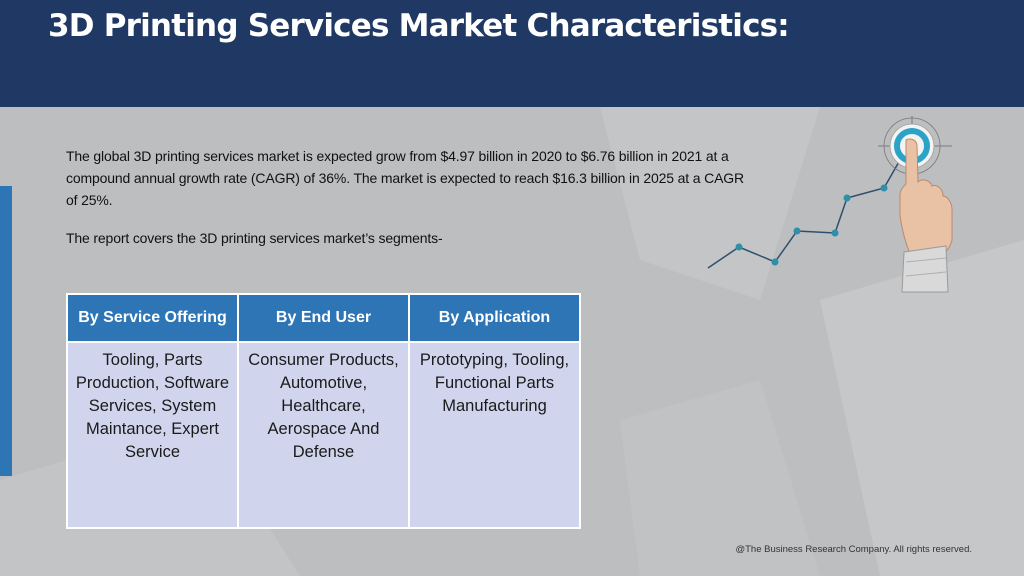 The height and width of the screenshot is (576, 1024). Describe the element at coordinates (6, 331) in the screenshot. I see `left-accent-bar` at that location.